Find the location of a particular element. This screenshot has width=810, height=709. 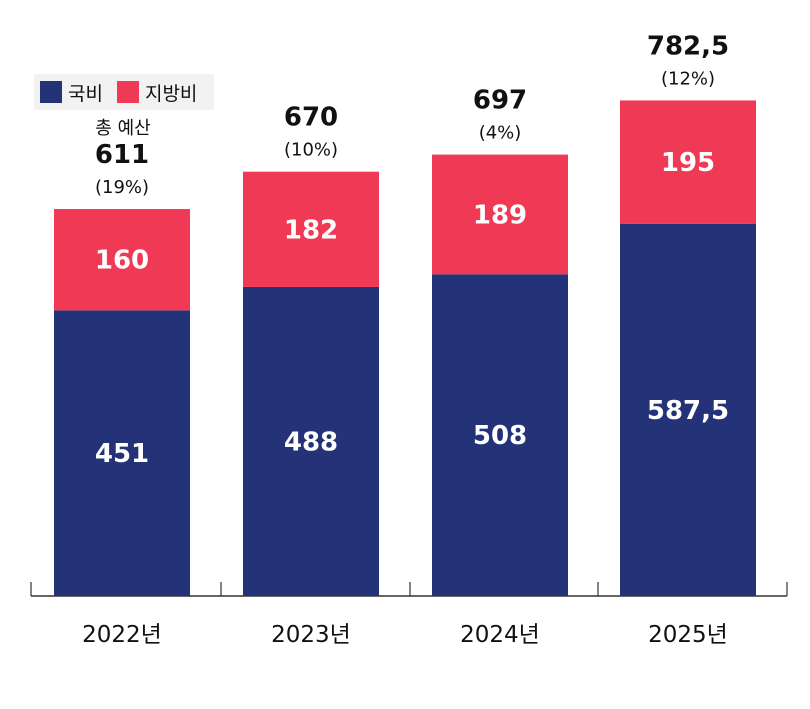

total-budget-caption: 총 예산 is located at coordinates (123, 128).